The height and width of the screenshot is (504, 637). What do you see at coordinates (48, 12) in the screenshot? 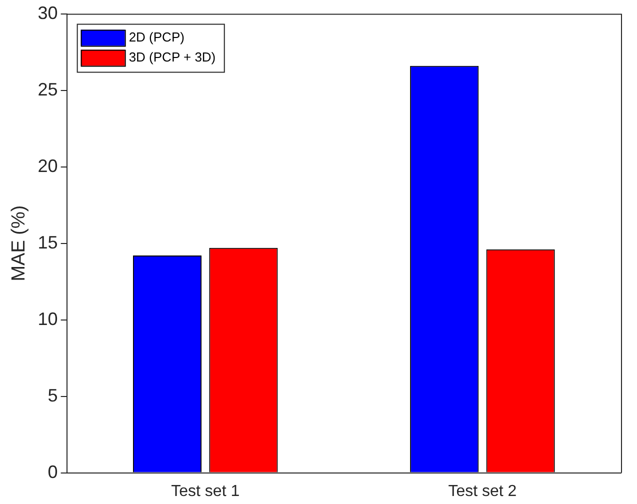
I see `y-tick-label: 30` at bounding box center [48, 12].